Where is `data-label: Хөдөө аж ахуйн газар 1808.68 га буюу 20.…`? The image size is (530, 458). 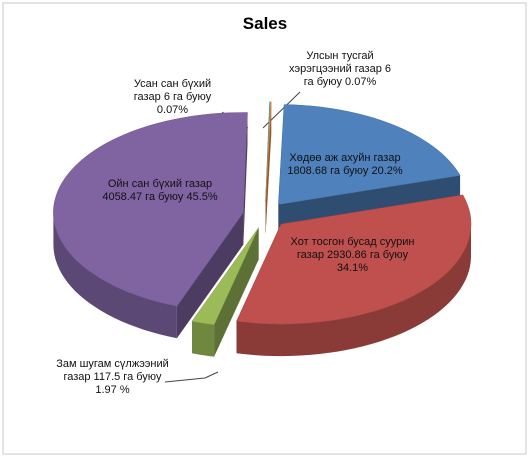
data-label: Хөдөө аж ахуйн газар 1808.68 га буюу 20.… is located at coordinates (345, 164).